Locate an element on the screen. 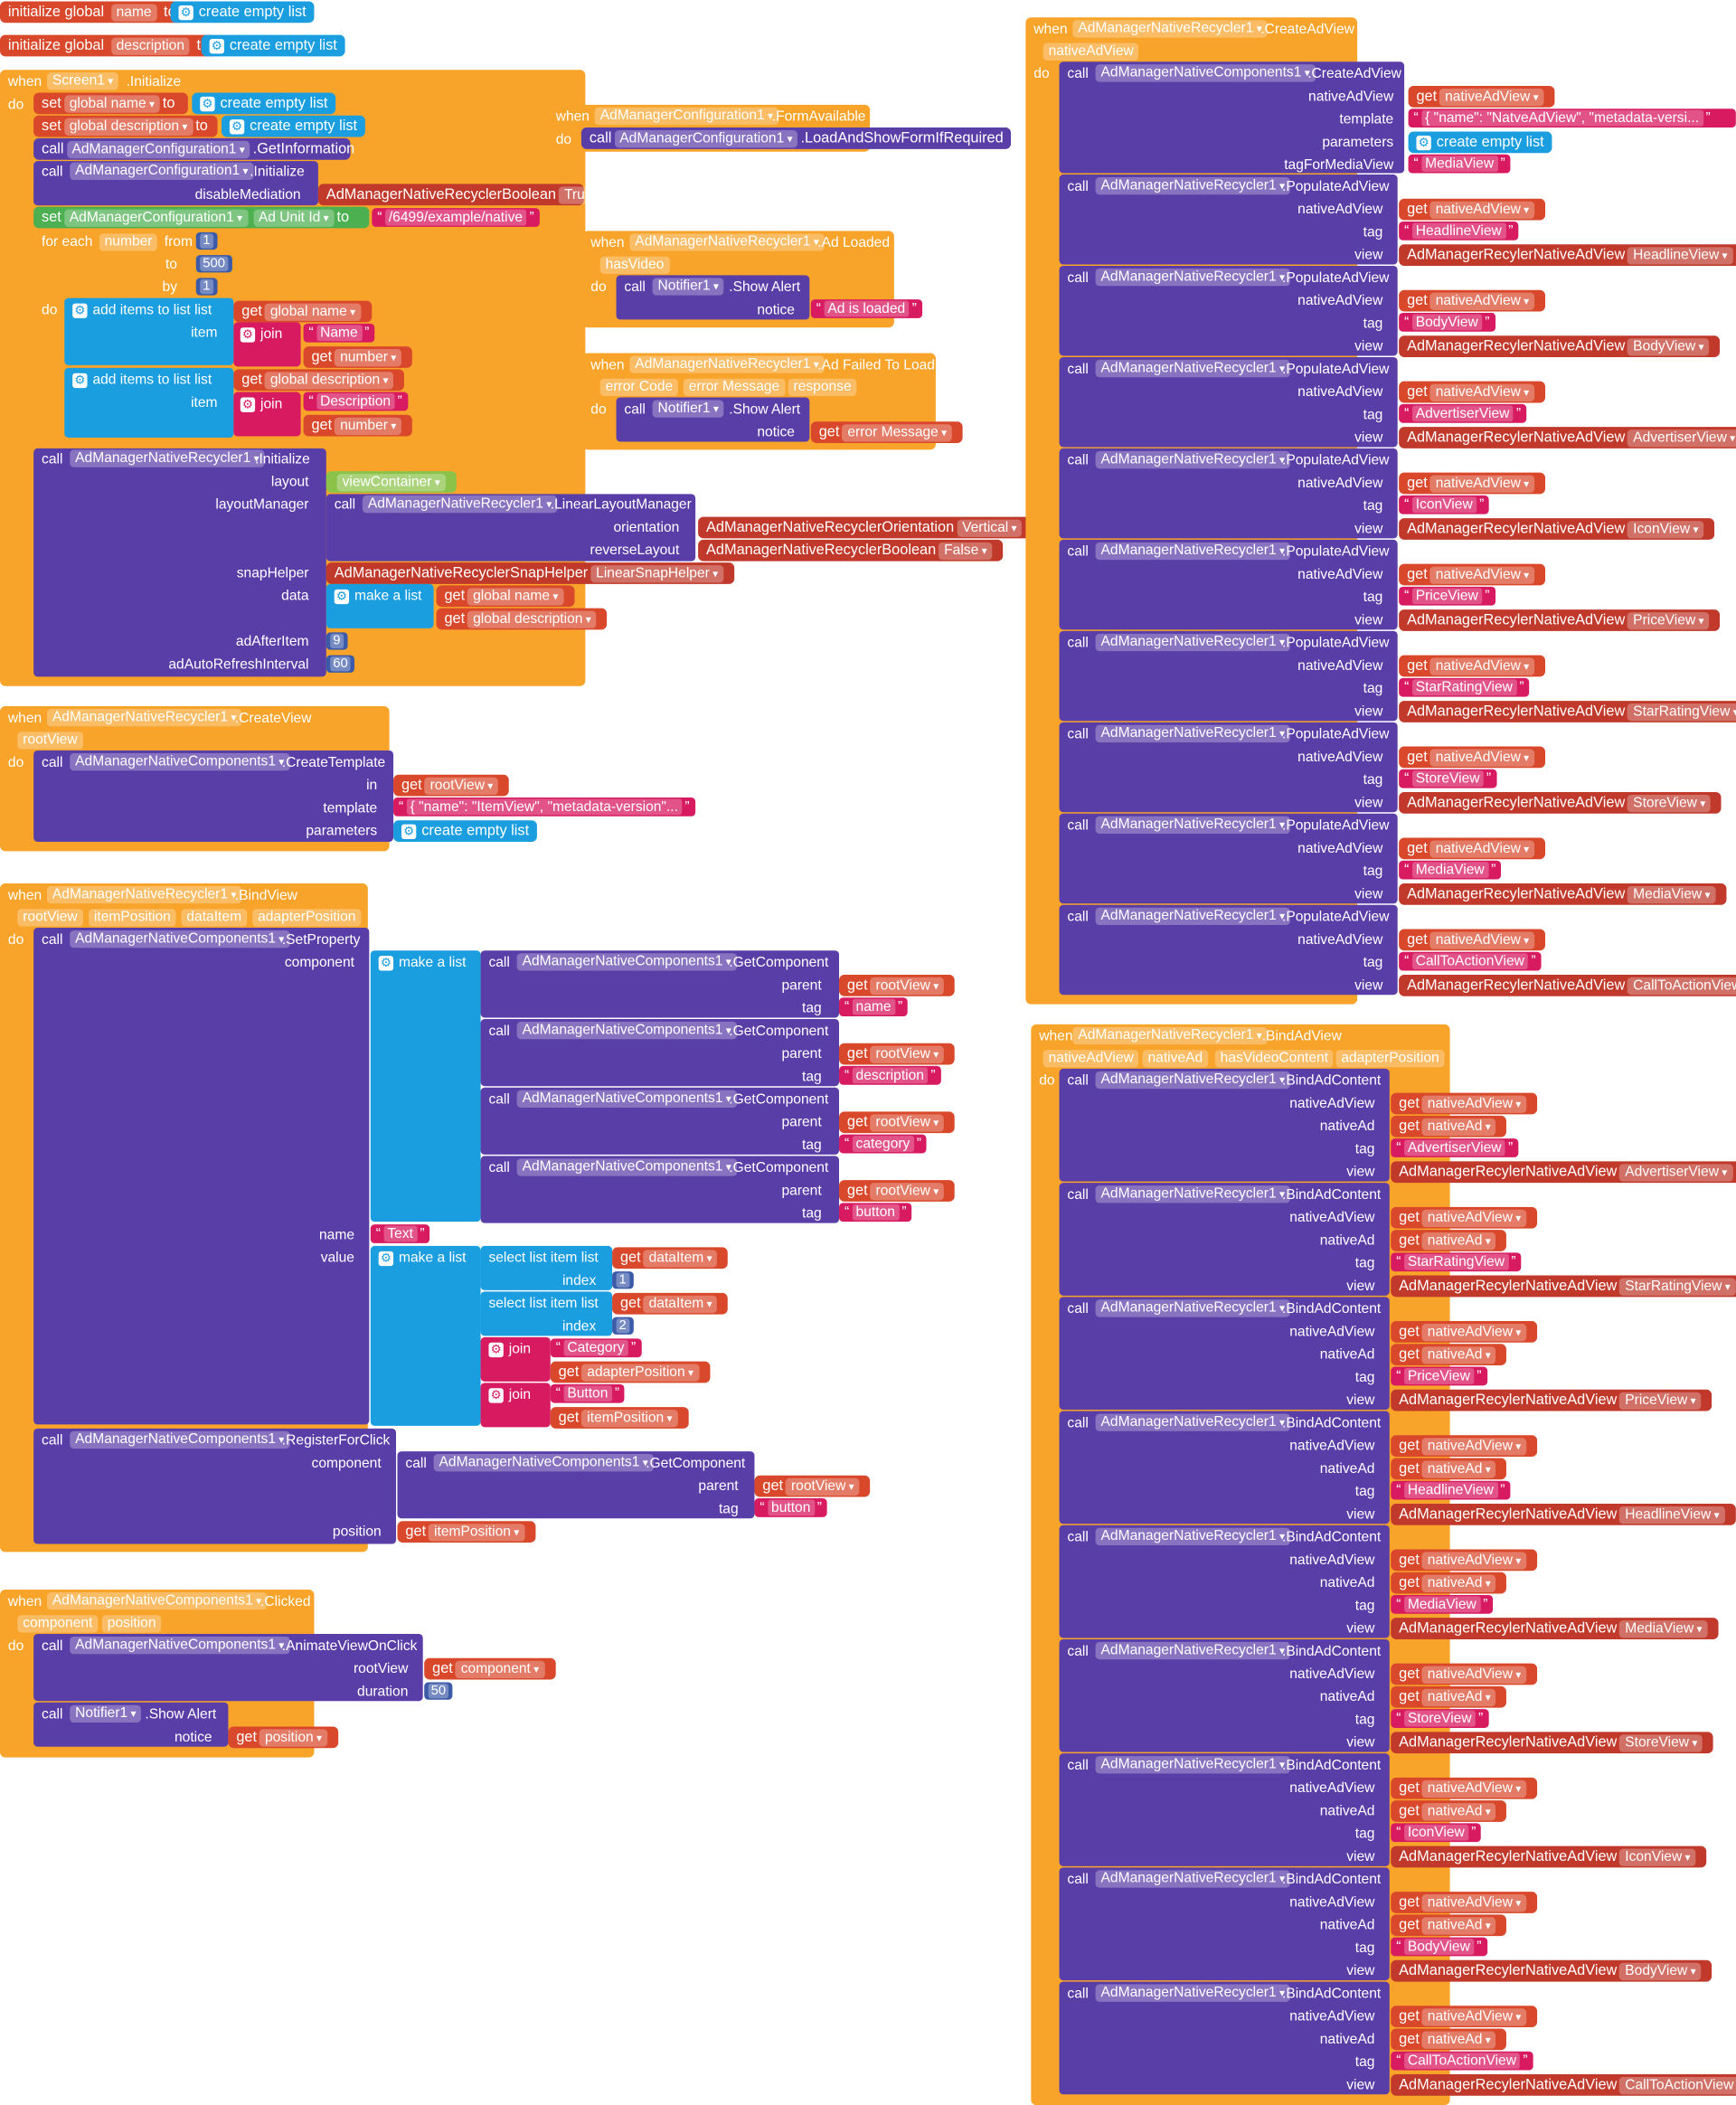 The width and height of the screenshot is (1736, 2105). get-itemposition-block: get itemPosition is located at coordinates (620, 1418).